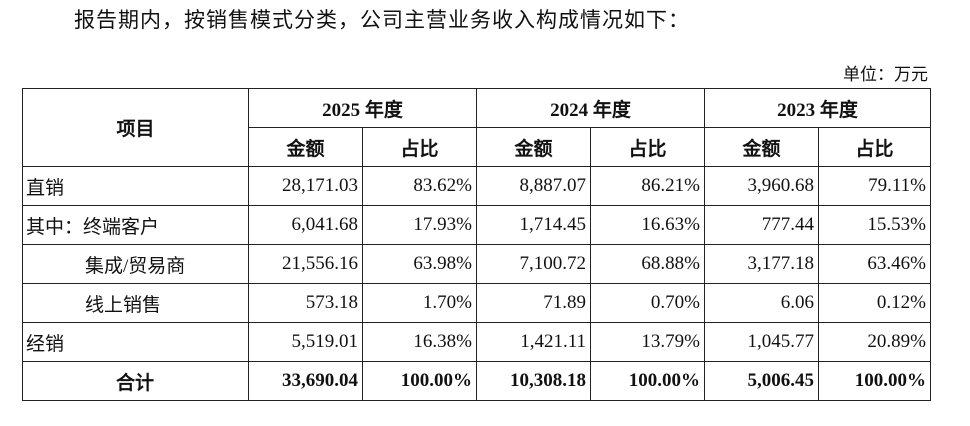 The width and height of the screenshot is (970, 426). What do you see at coordinates (419, 264) in the screenshot?
I see `cell: 63.98%` at bounding box center [419, 264].